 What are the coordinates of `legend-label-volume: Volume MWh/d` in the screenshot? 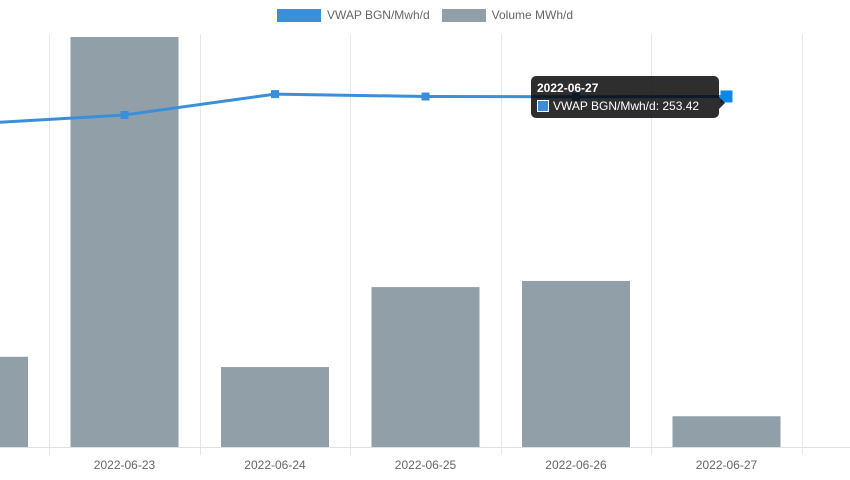 It's located at (532, 15).